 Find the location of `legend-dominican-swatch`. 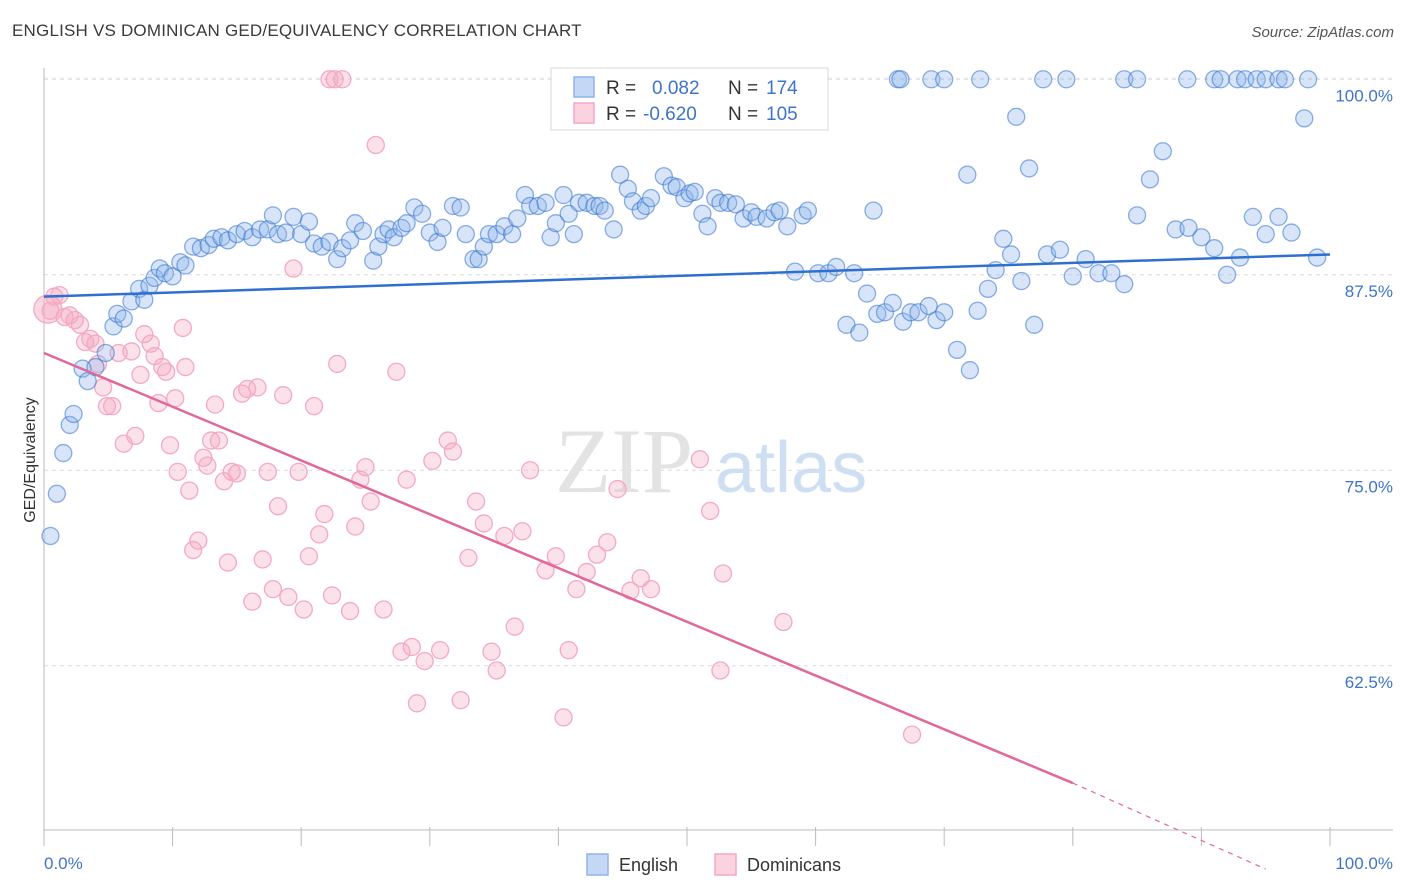

legend-dominican-swatch is located at coordinates (584, 113).